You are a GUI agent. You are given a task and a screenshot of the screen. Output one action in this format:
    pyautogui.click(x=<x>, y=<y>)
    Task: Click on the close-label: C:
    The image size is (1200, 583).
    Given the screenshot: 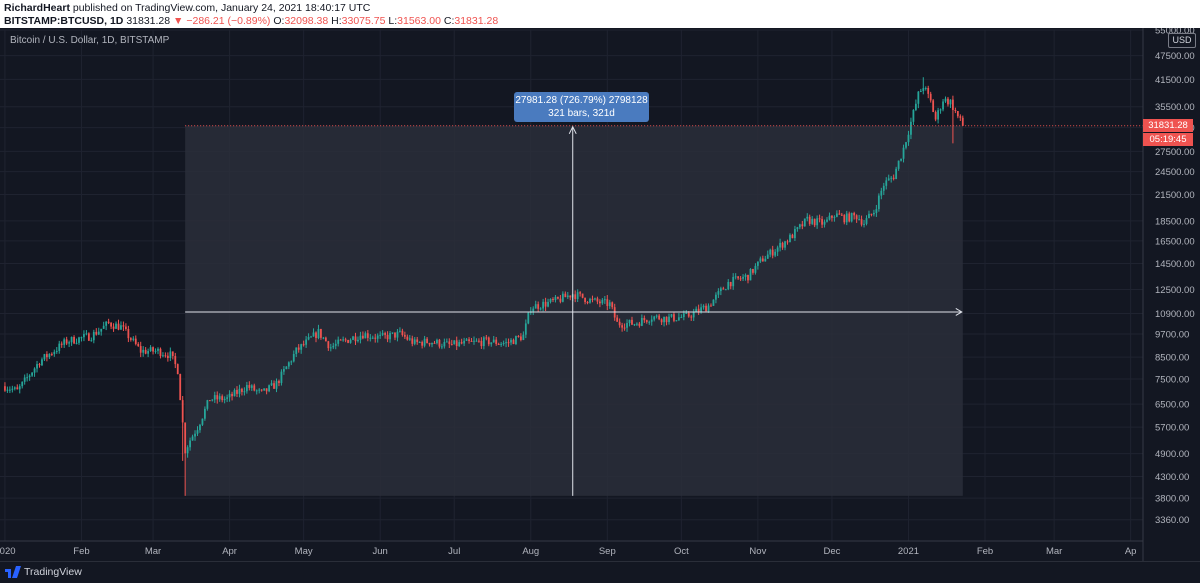 What is the action you would take?
    pyautogui.click(x=449, y=21)
    